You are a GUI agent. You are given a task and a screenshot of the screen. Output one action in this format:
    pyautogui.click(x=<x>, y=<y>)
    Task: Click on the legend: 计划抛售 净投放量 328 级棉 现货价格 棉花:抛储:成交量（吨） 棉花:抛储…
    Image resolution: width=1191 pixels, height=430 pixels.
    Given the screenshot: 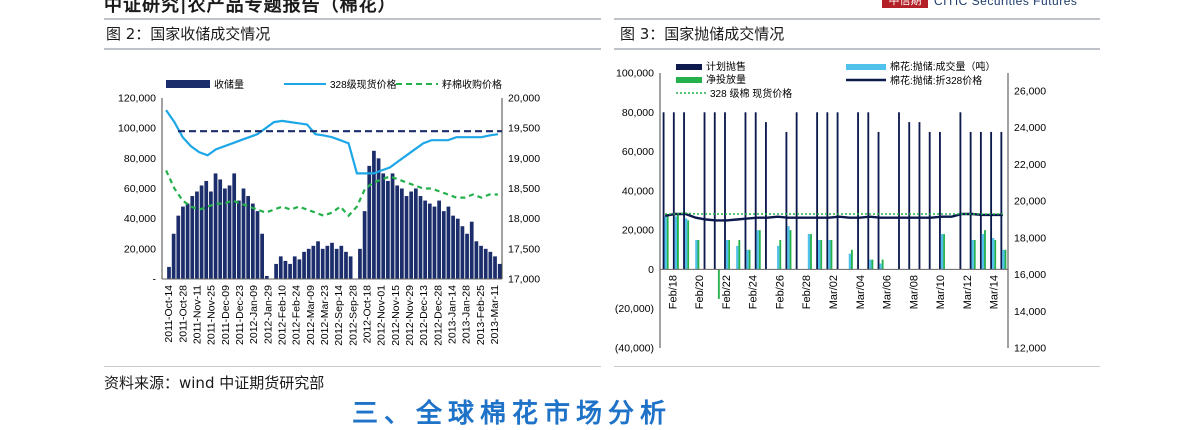 What is the action you would take?
    pyautogui.click(x=836, y=80)
    